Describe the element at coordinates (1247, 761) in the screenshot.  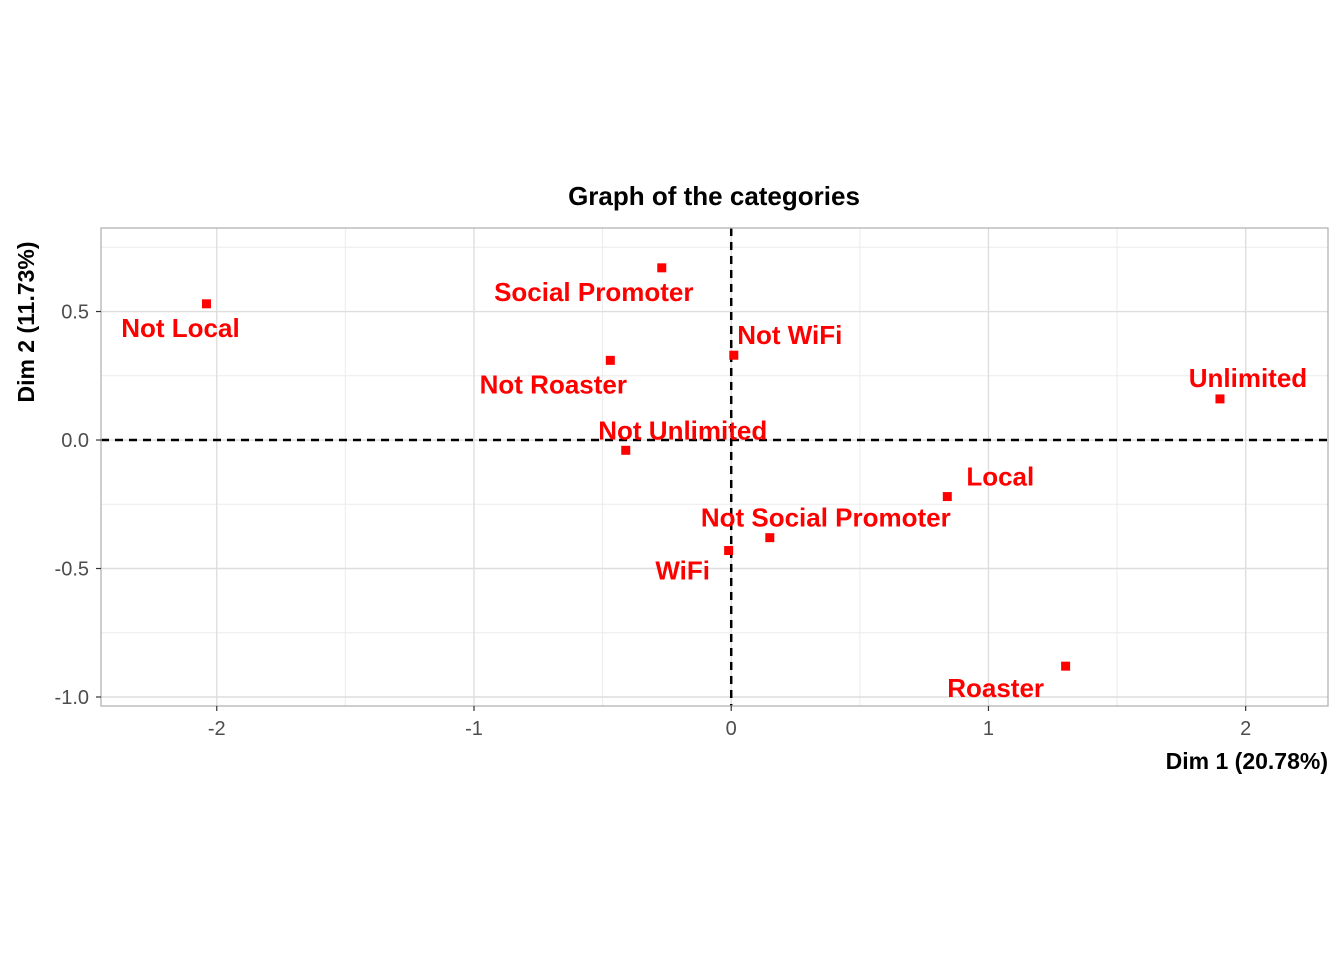
I see `x-axis-title: Dim 1 (20.78%)` at that location.